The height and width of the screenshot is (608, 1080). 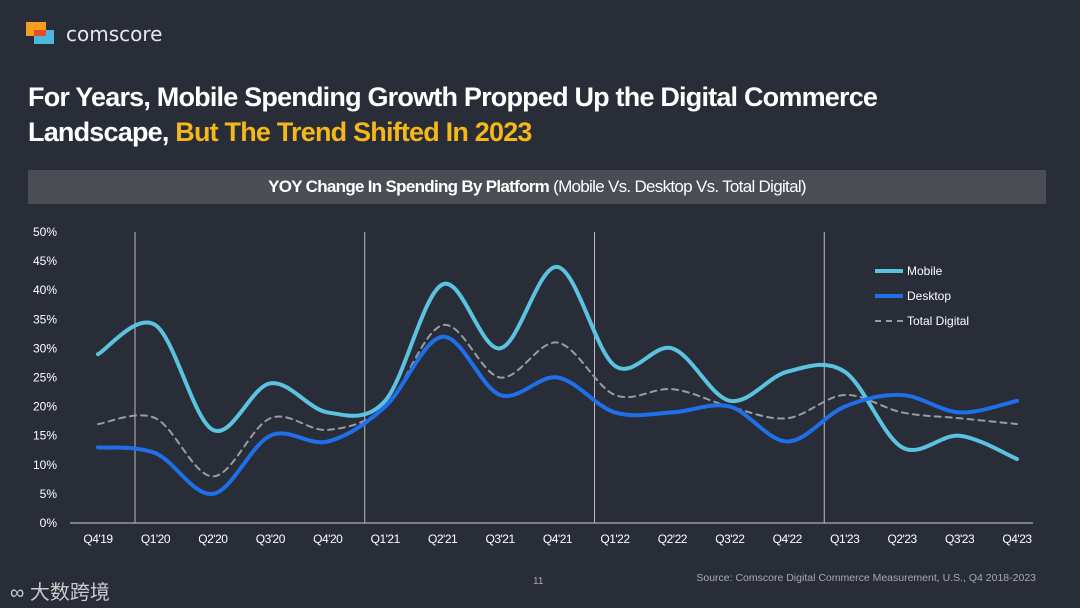 I want to click on brand-name: comscore, so click(x=114, y=34).